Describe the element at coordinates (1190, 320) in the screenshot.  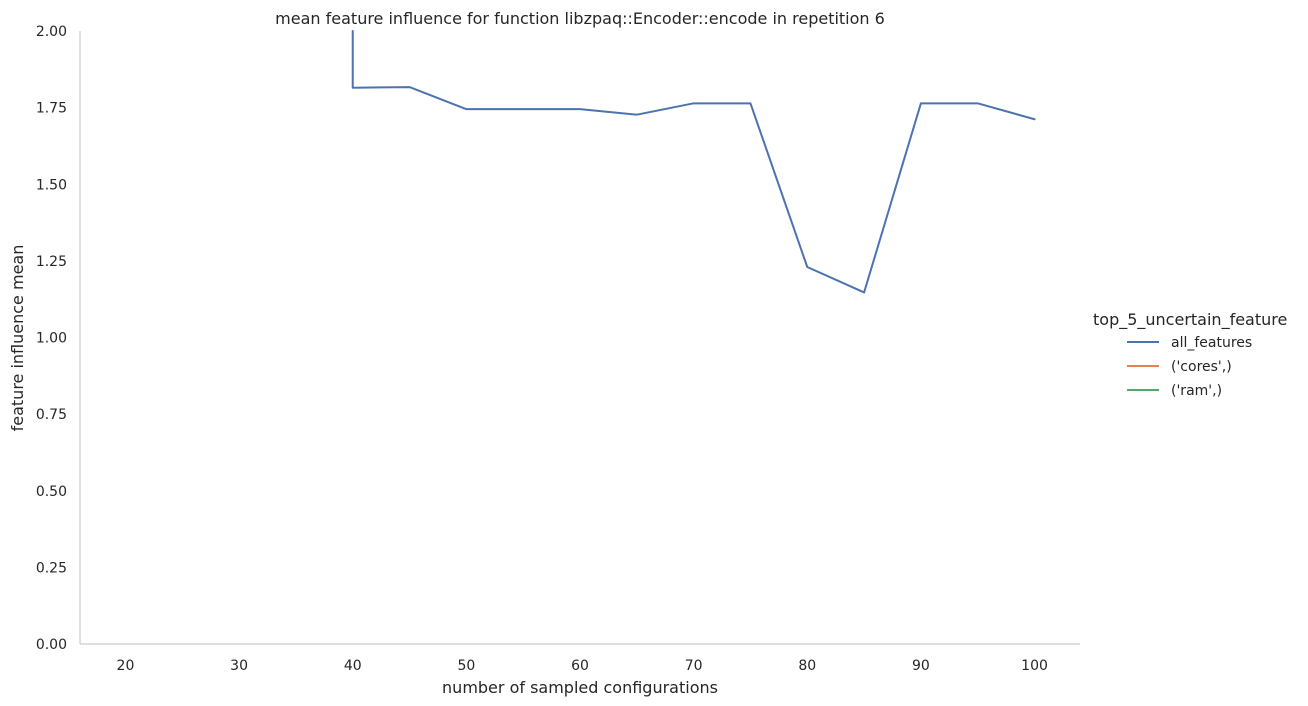
I see `legend-title: top_5_uncertain_feature` at that location.